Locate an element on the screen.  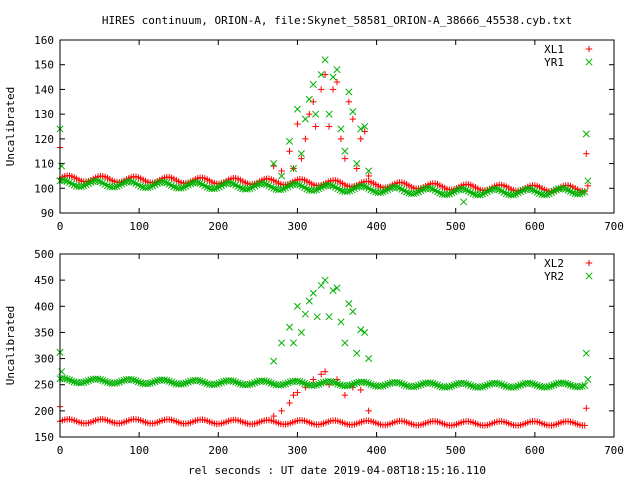
legend-label: YR1 is located at coordinates (554, 62).